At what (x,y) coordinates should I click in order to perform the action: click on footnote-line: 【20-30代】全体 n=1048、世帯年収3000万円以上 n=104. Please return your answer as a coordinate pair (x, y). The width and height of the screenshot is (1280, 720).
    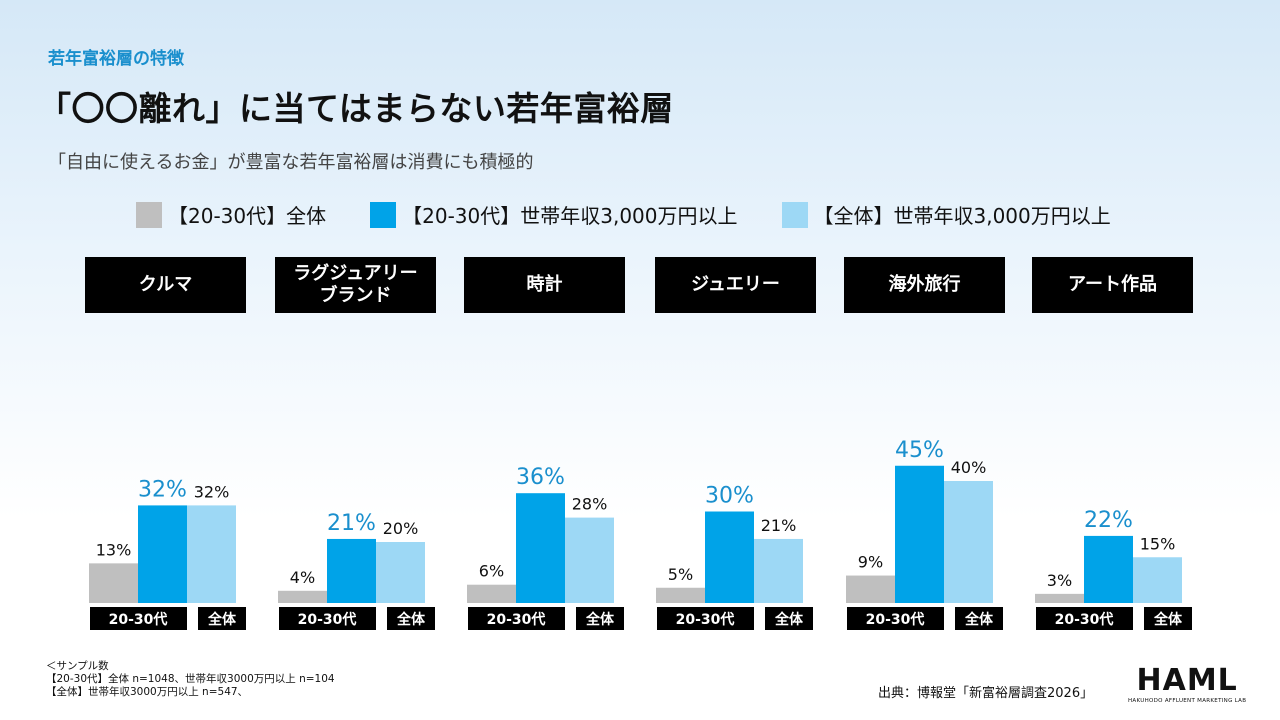
    Looking at the image, I should click on (190, 679).